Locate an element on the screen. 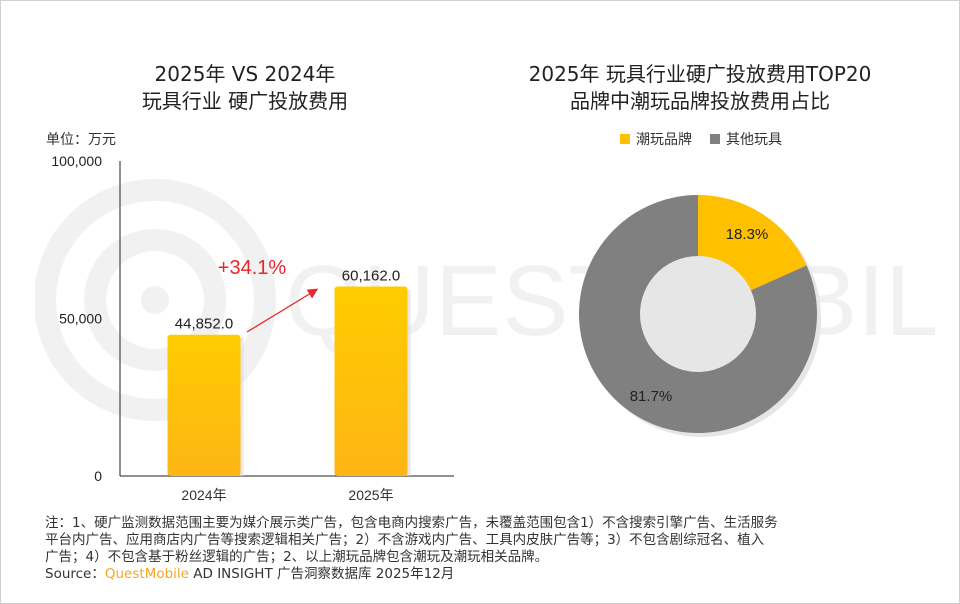  legend-swatch-trendy is located at coordinates (625, 139).